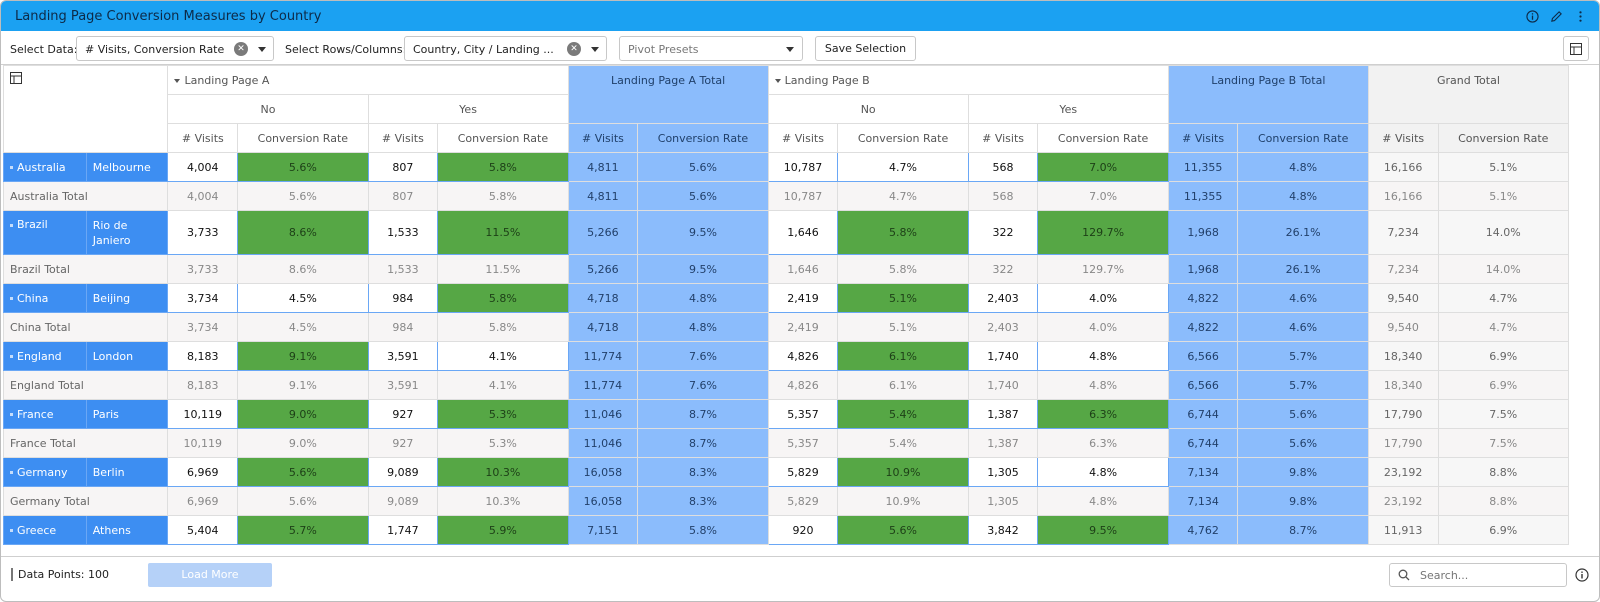 The height and width of the screenshot is (602, 1600). I want to click on cell-visits: 1,740, so click(1003, 356).